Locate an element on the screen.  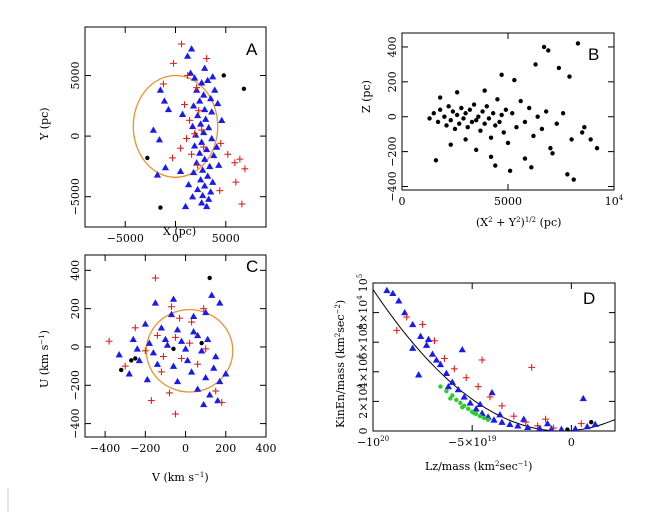
panel-d-ylabel-part3: ) is located at coordinates (340, 302).